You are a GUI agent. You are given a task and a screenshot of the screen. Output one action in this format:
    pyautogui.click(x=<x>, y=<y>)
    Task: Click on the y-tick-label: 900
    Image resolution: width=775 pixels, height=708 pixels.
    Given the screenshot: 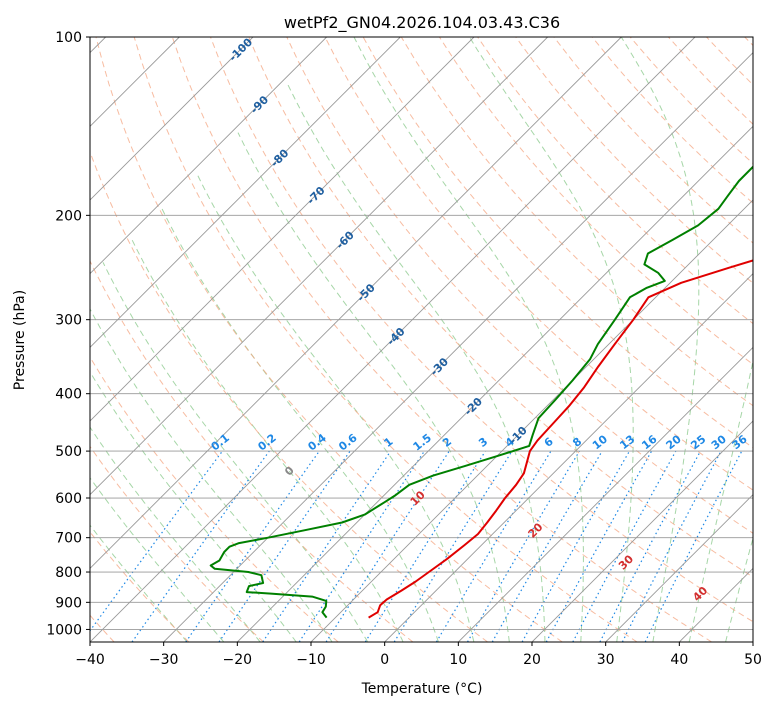 What is the action you would take?
    pyautogui.click(x=68, y=603)
    